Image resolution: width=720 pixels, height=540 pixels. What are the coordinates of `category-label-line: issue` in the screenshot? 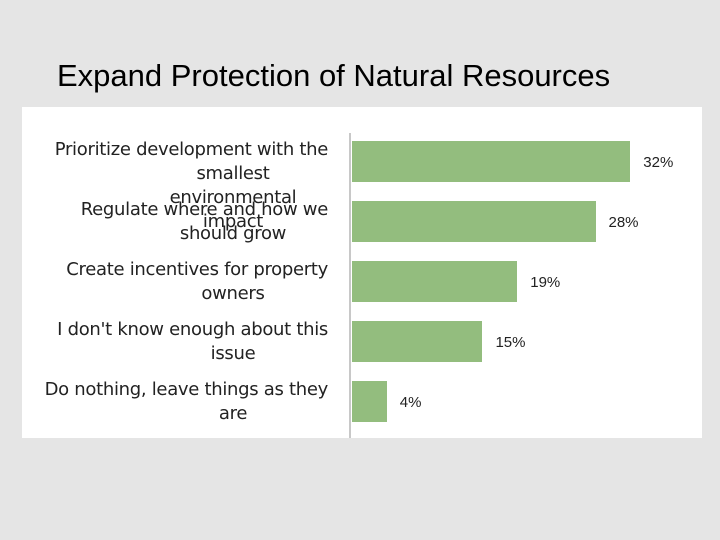 It's located at (233, 353).